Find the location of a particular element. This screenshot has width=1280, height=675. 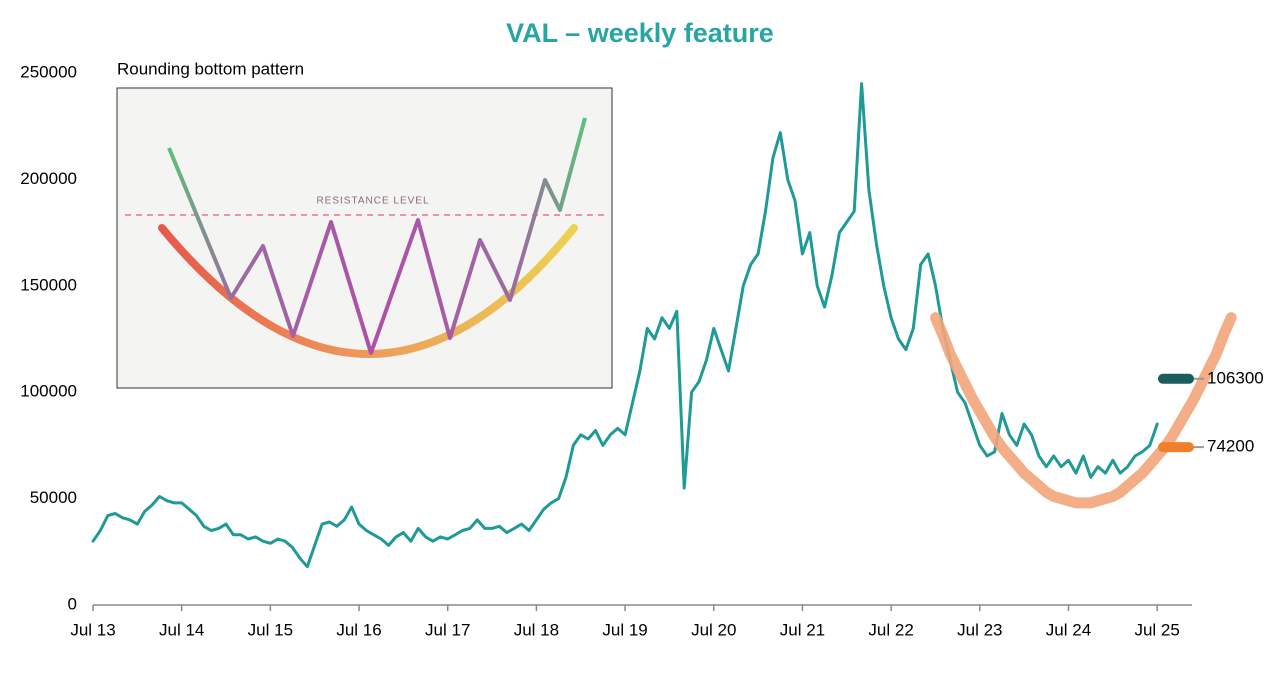

x-tick-label: Jul 17 is located at coordinates (447, 629).